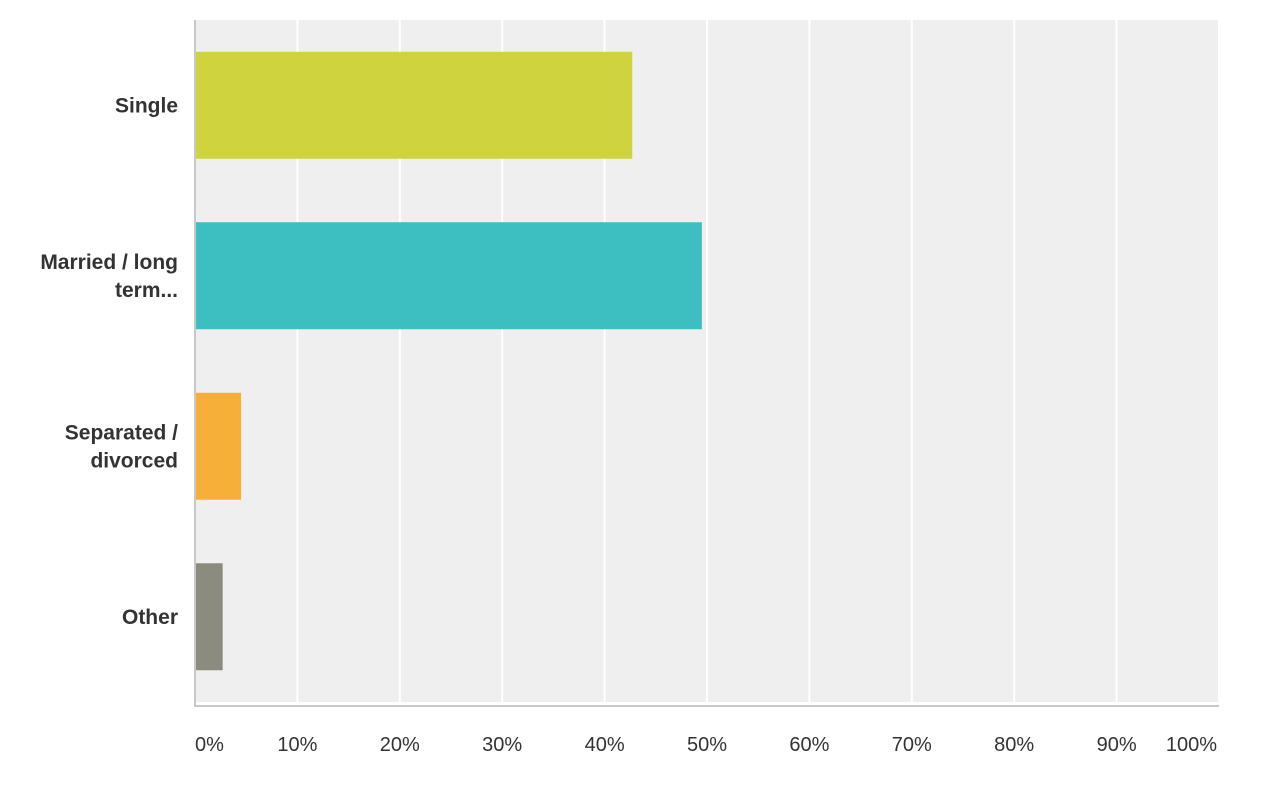  I want to click on x-tick-label: 30%, so click(502, 745).